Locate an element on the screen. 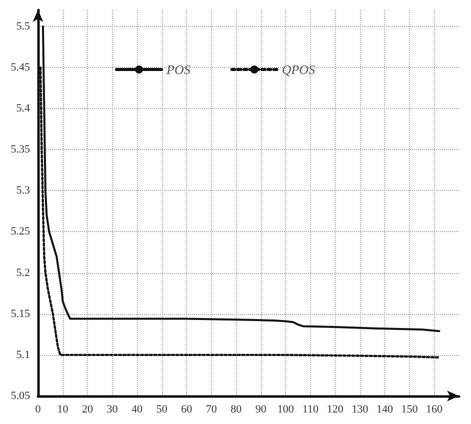 The width and height of the screenshot is (471, 424). x-tick-label: 60 is located at coordinates (187, 410).